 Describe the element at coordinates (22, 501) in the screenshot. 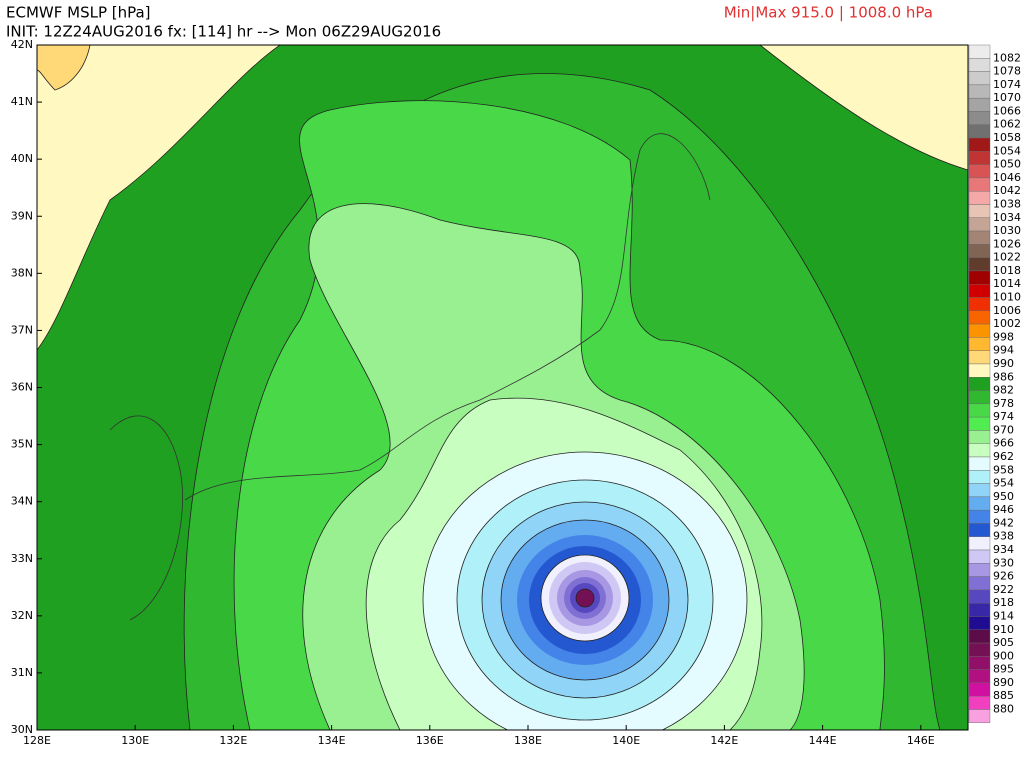

I see `lat-label: 34N` at that location.